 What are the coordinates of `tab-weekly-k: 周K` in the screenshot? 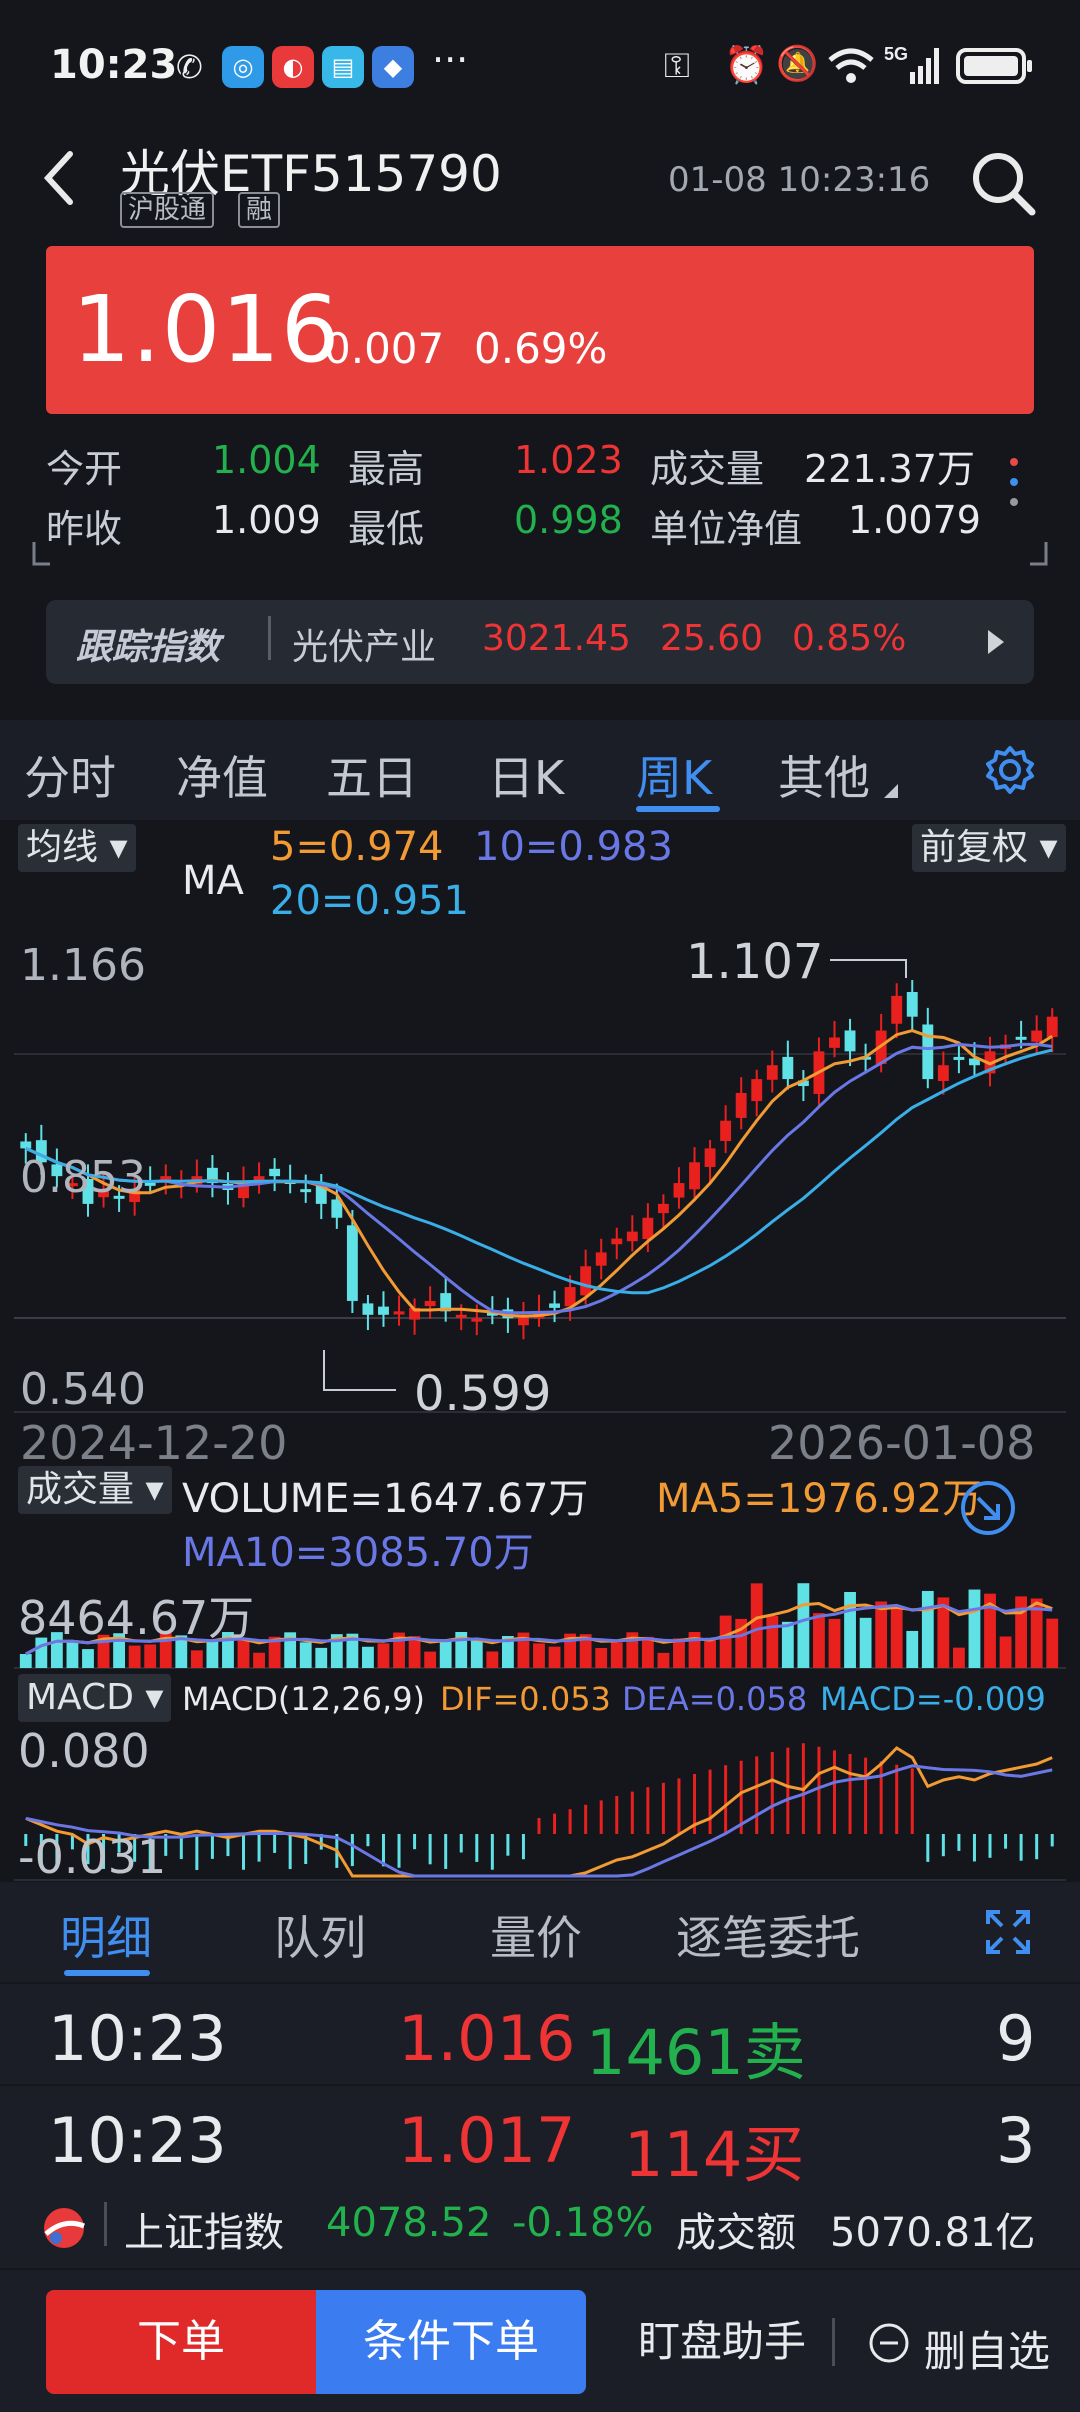 It's located at (674, 778).